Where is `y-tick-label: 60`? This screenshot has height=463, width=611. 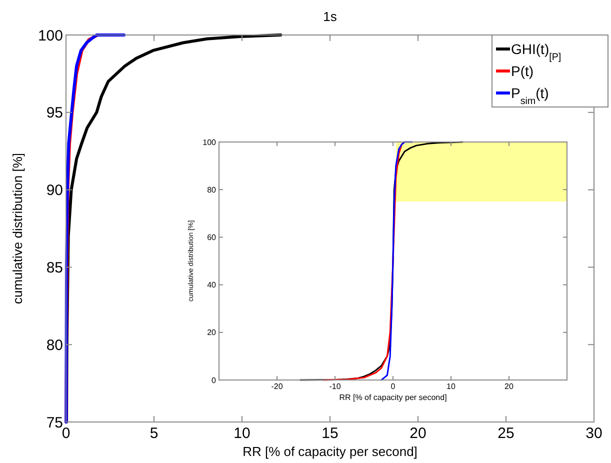
y-tick-label: 60 is located at coordinates (212, 237).